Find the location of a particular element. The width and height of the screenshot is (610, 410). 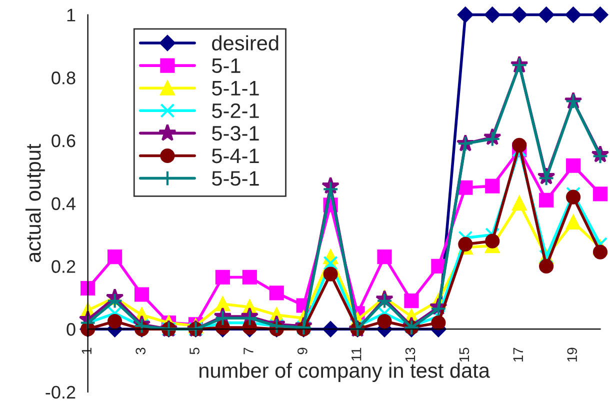

y-tick-label: 0 is located at coordinates (71, 329).